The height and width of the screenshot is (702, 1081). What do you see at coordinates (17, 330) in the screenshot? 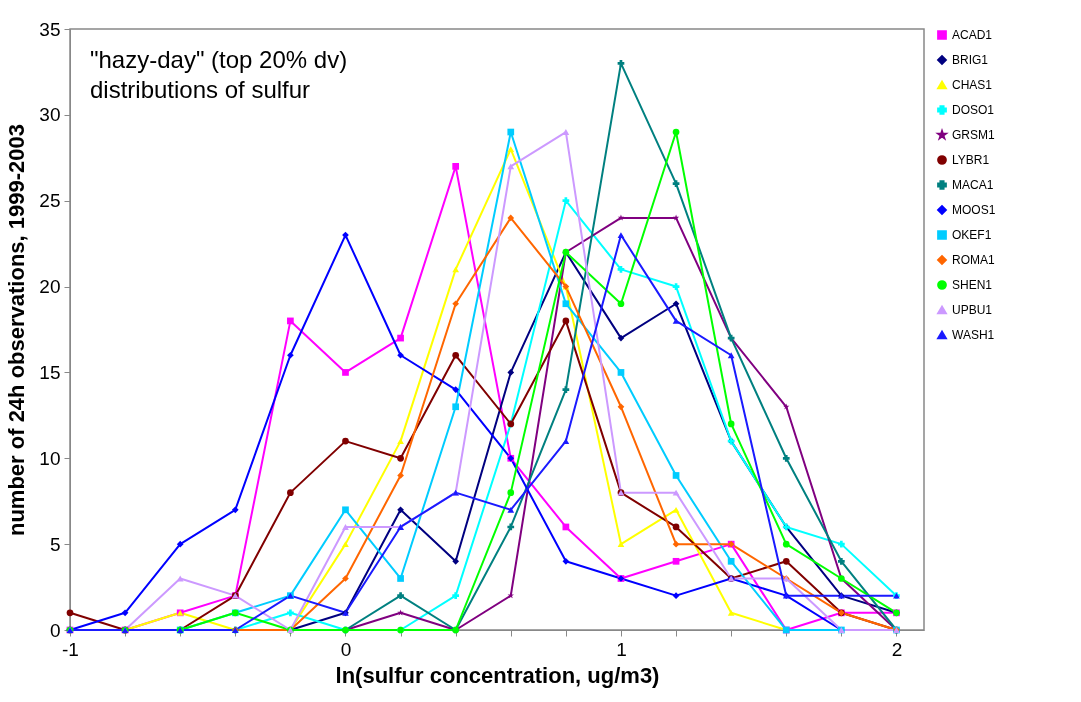
I see `y-axis-title: number of 24h observations, 1999-2003` at bounding box center [17, 330].